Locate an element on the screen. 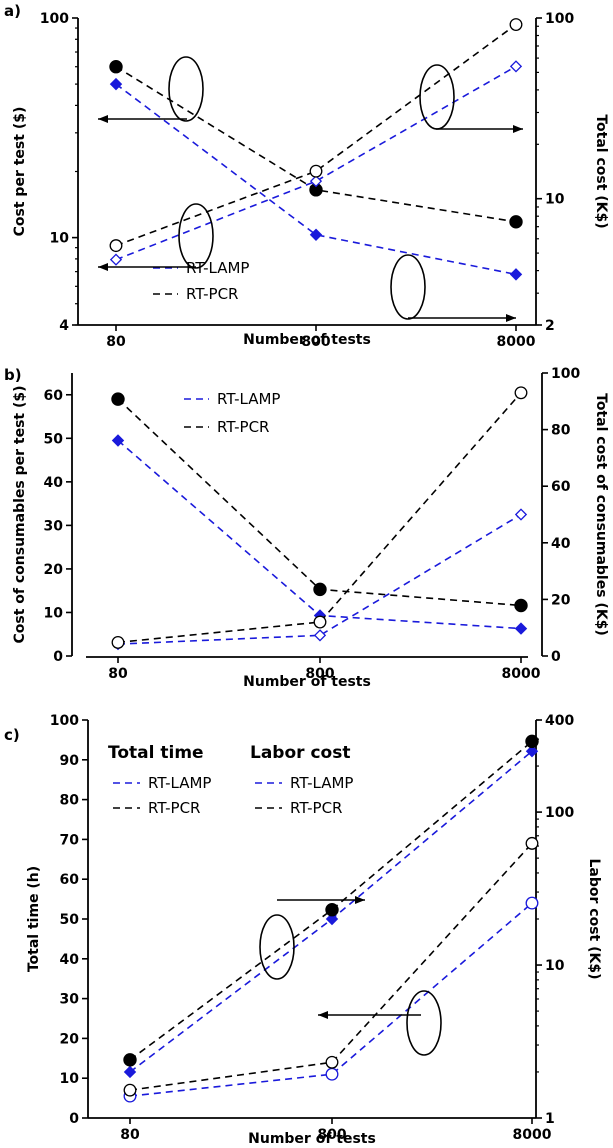 The image size is (613, 1148). panel-label: c) is located at coordinates (12, 735).